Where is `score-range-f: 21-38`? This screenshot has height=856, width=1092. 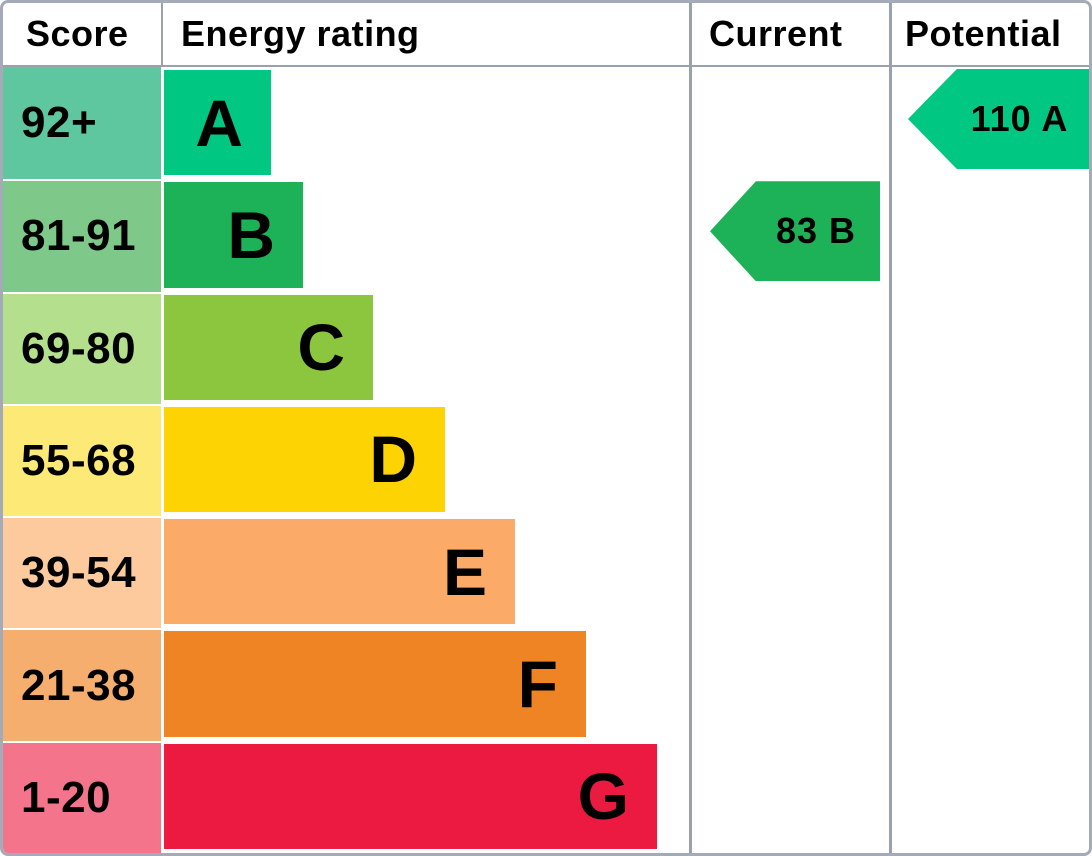 score-range-f: 21-38 is located at coordinates (82, 684).